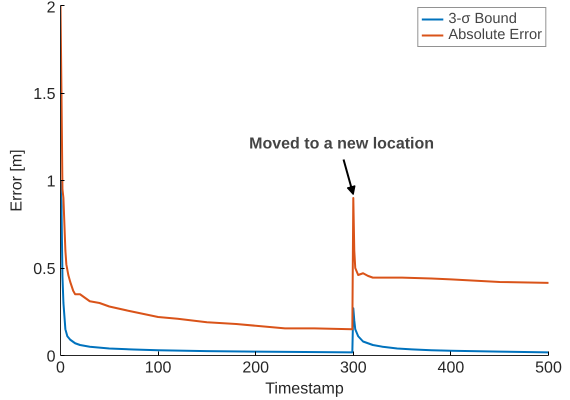  I want to click on y-tick-label: 1.5, so click(44, 94).